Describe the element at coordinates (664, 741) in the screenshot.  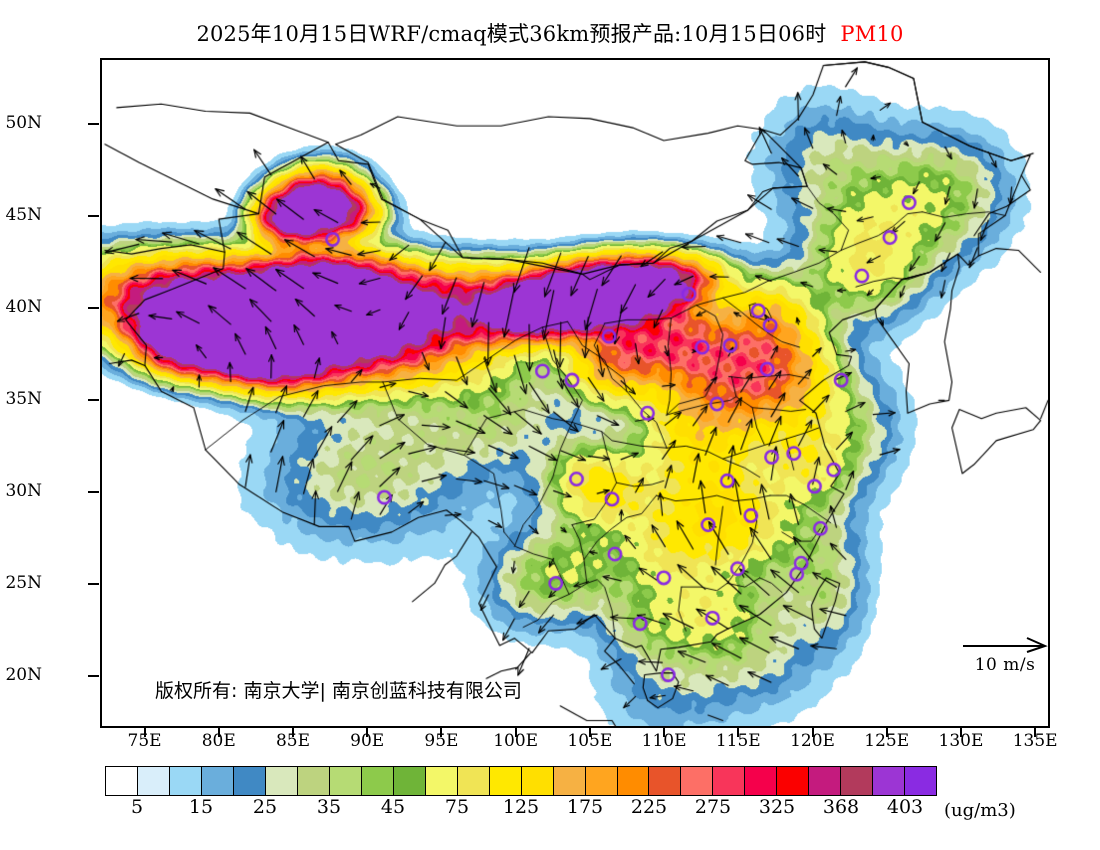
I see `x-axis-tick-label: 110E` at that location.